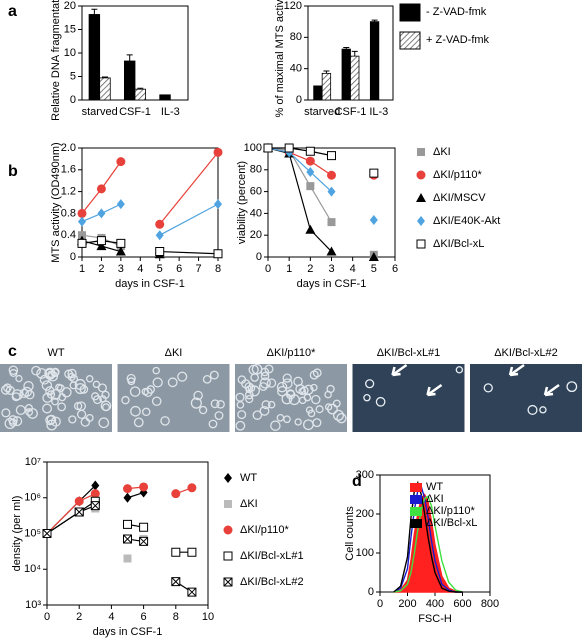 This screenshot has width=583, height=639. Describe the element at coordinates (55, 353) in the screenshot. I see `micrograph-label: WT` at that location.